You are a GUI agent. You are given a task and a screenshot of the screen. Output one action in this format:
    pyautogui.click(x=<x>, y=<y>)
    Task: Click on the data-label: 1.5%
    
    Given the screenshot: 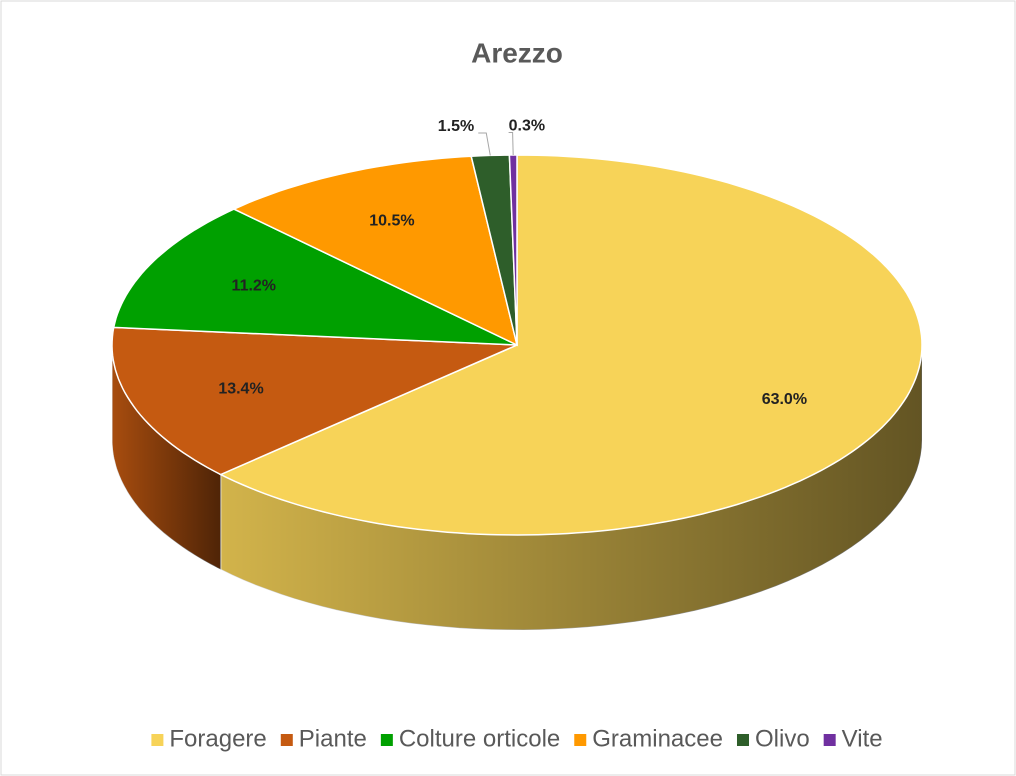 What is the action you would take?
    pyautogui.click(x=456, y=126)
    